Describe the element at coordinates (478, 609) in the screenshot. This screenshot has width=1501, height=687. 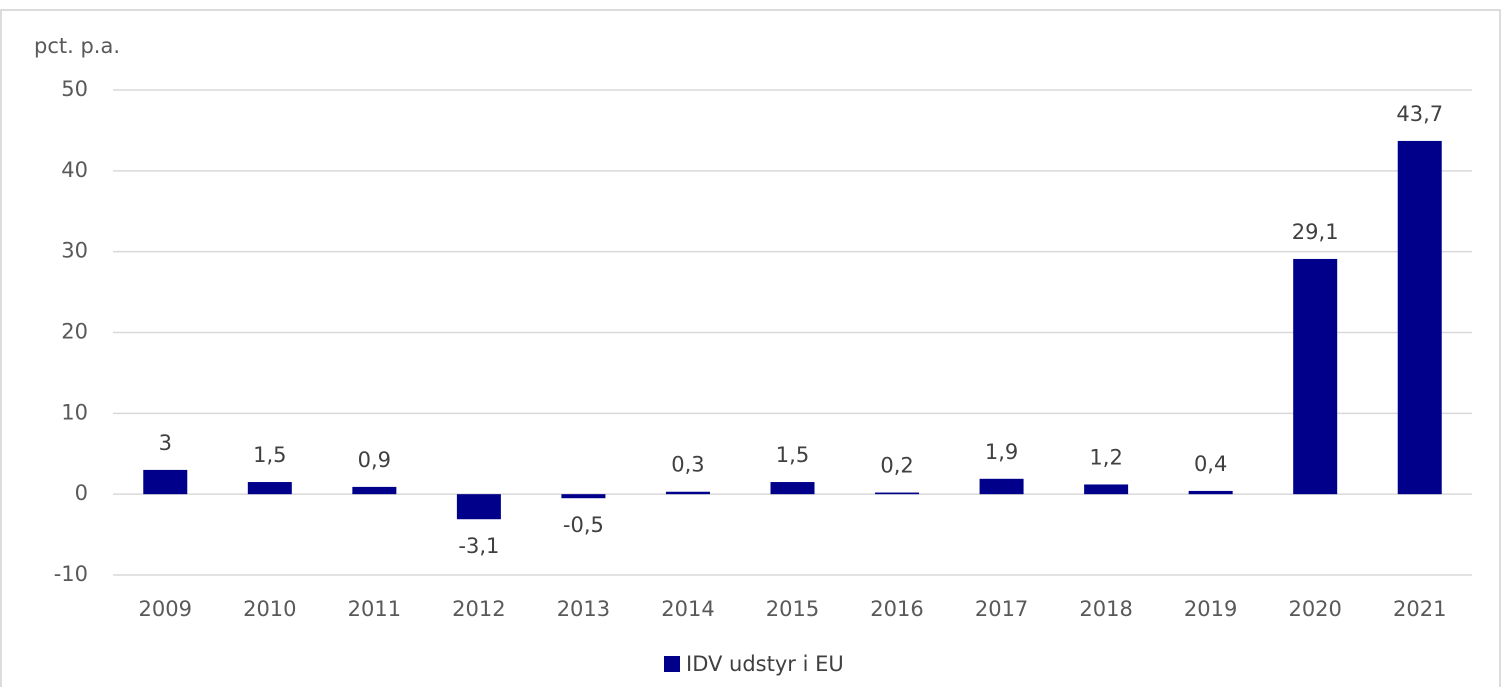
I see `x-tick-label: 2012` at that location.